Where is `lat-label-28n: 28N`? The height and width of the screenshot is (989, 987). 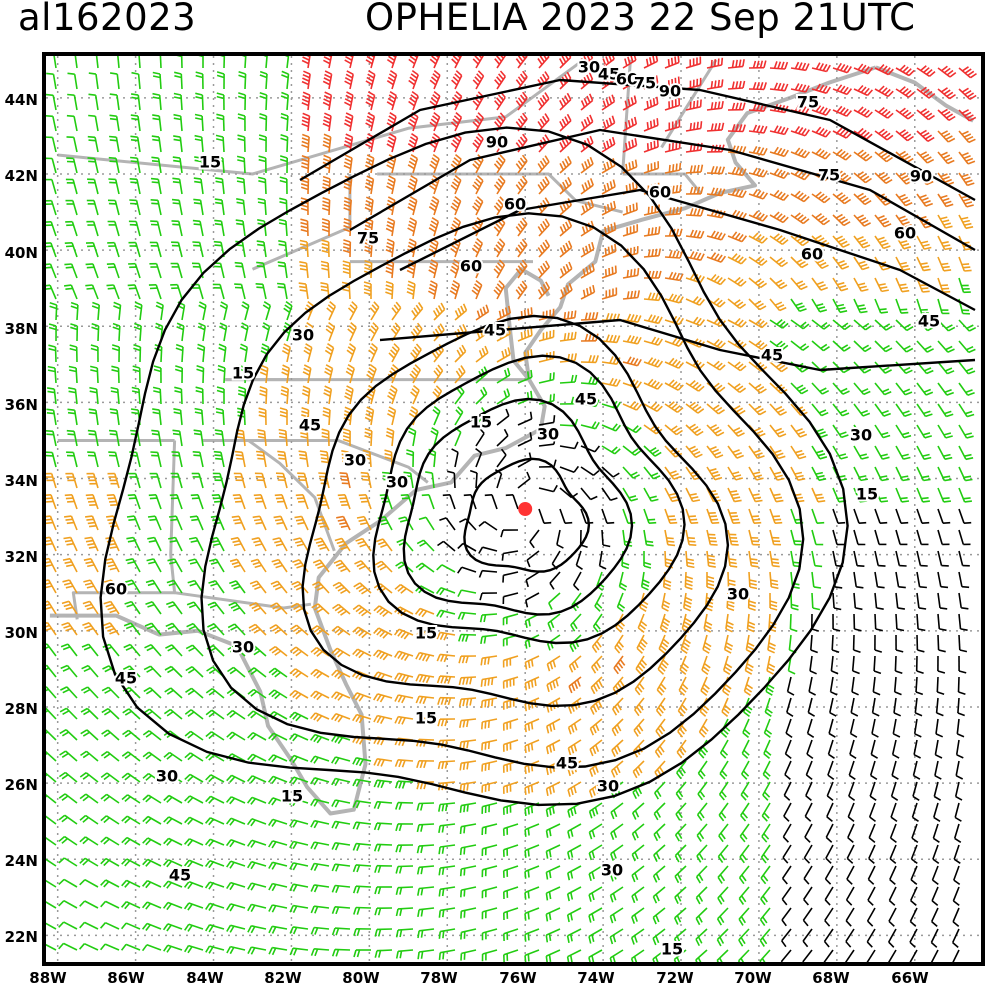
lat-label-28n: 28N is located at coordinates (21, 709).